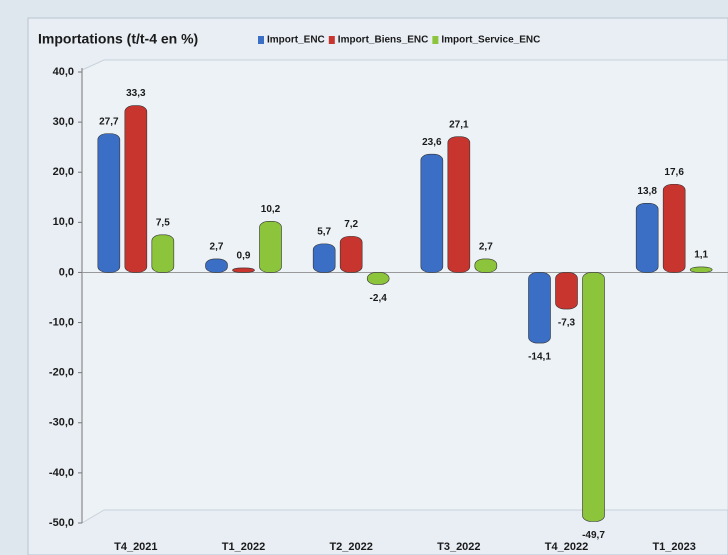 The image size is (728, 555). What do you see at coordinates (61, 322) in the screenshot?
I see `y-tick-label: -10,0` at bounding box center [61, 322].